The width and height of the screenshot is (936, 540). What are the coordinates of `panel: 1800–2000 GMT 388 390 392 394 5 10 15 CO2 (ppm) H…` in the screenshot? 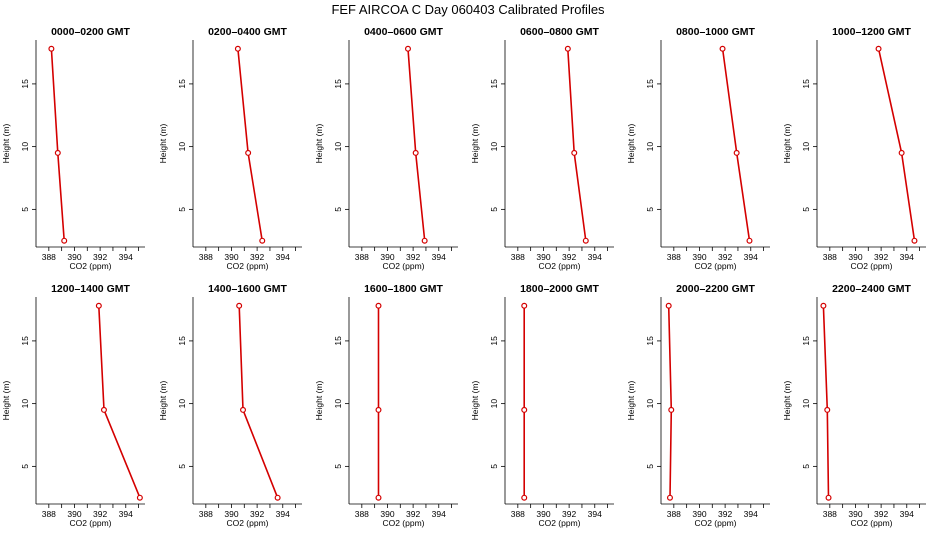 It's located at (542, 405).